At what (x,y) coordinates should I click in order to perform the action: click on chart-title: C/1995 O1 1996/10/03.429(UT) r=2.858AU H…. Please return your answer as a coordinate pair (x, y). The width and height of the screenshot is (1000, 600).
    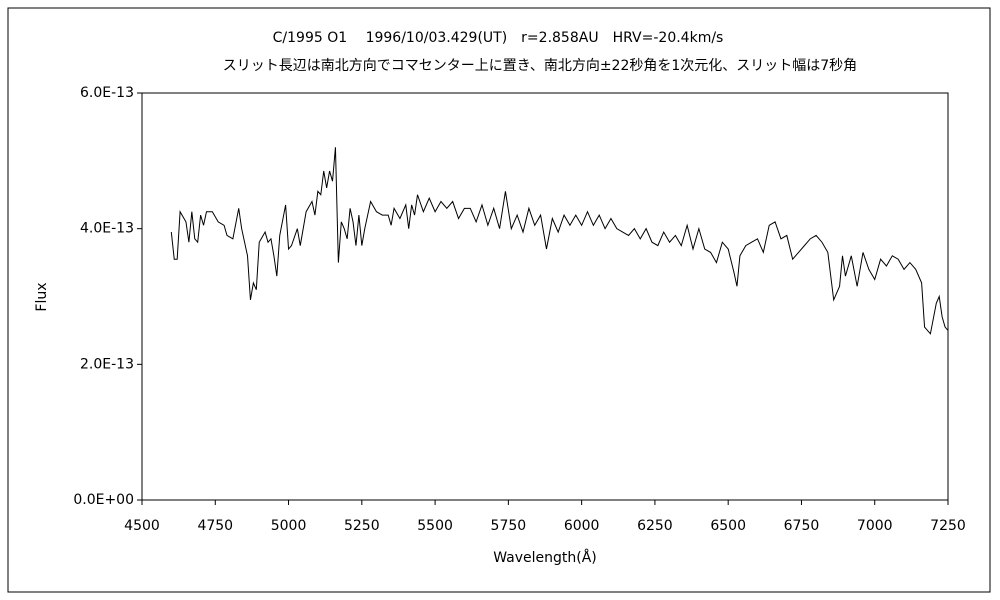
    Looking at the image, I should click on (498, 38).